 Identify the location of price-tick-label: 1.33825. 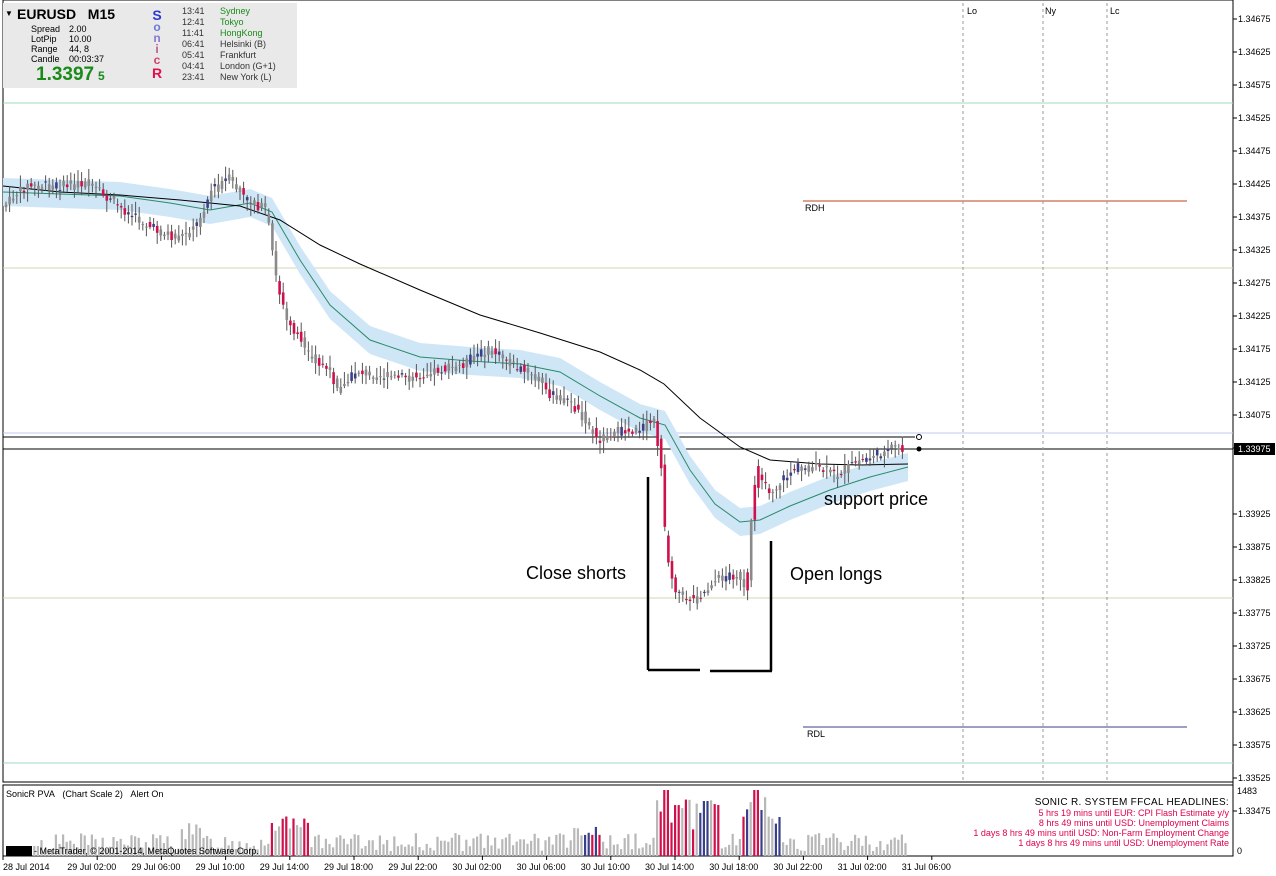
(1254, 580).